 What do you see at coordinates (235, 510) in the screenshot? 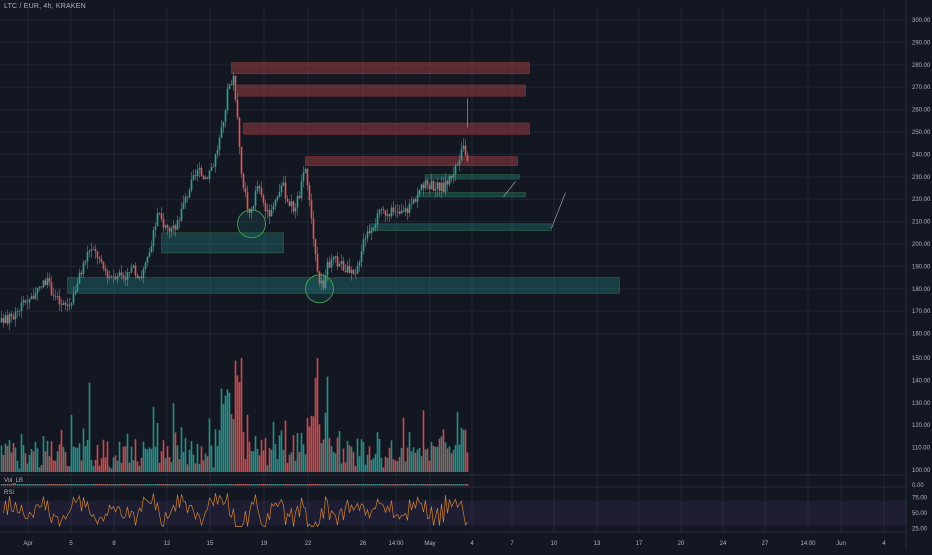
I see `rsi-polyline` at bounding box center [235, 510].